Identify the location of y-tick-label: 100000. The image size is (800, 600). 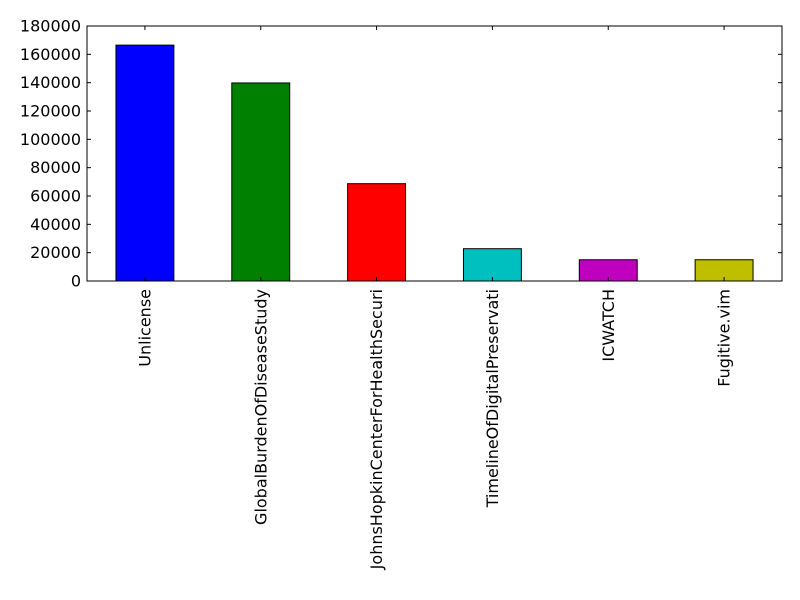
(50, 139).